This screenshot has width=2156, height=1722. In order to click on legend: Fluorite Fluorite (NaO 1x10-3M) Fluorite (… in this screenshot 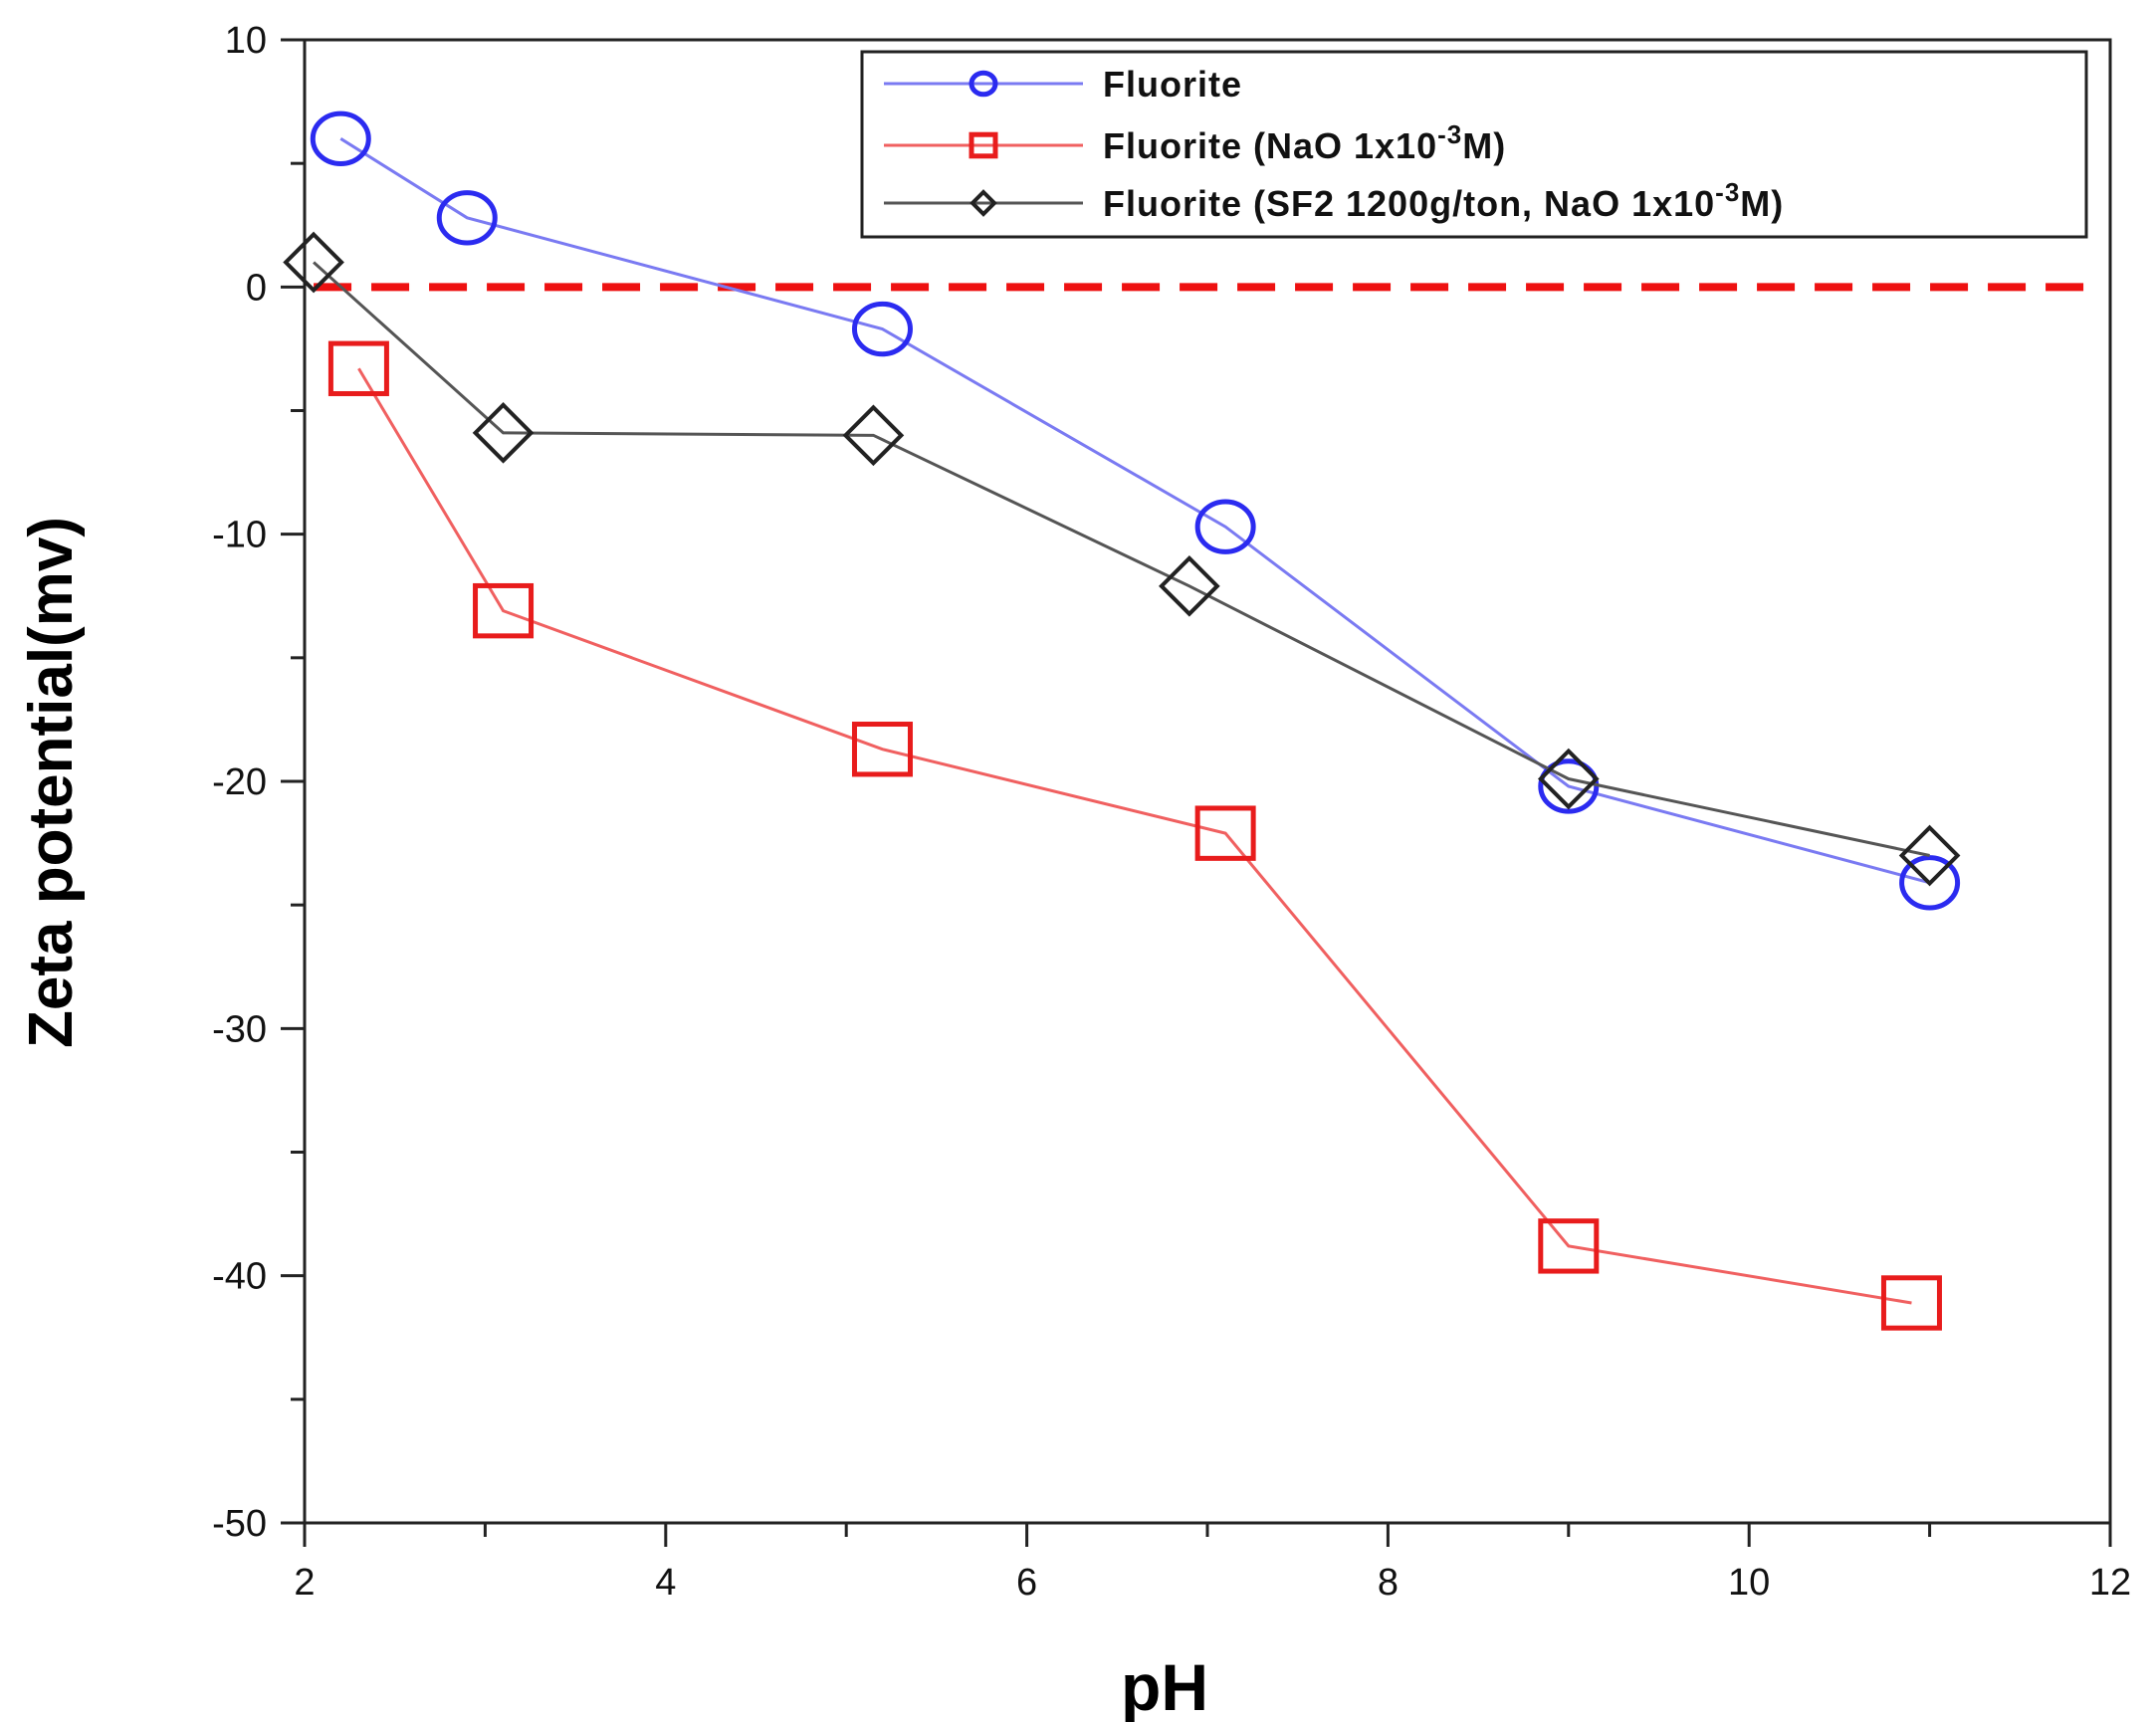, I will do `click(1474, 144)`.